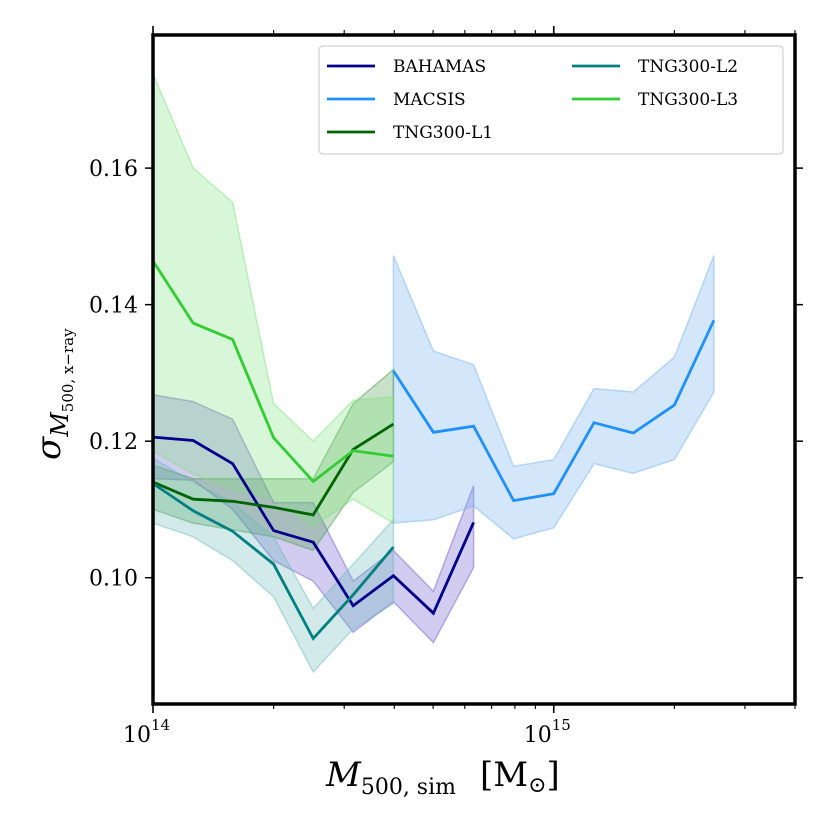 The width and height of the screenshot is (830, 830). Describe the element at coordinates (688, 67) in the screenshot. I see `legend-label-tng300-l2: TNG300-L2` at that location.